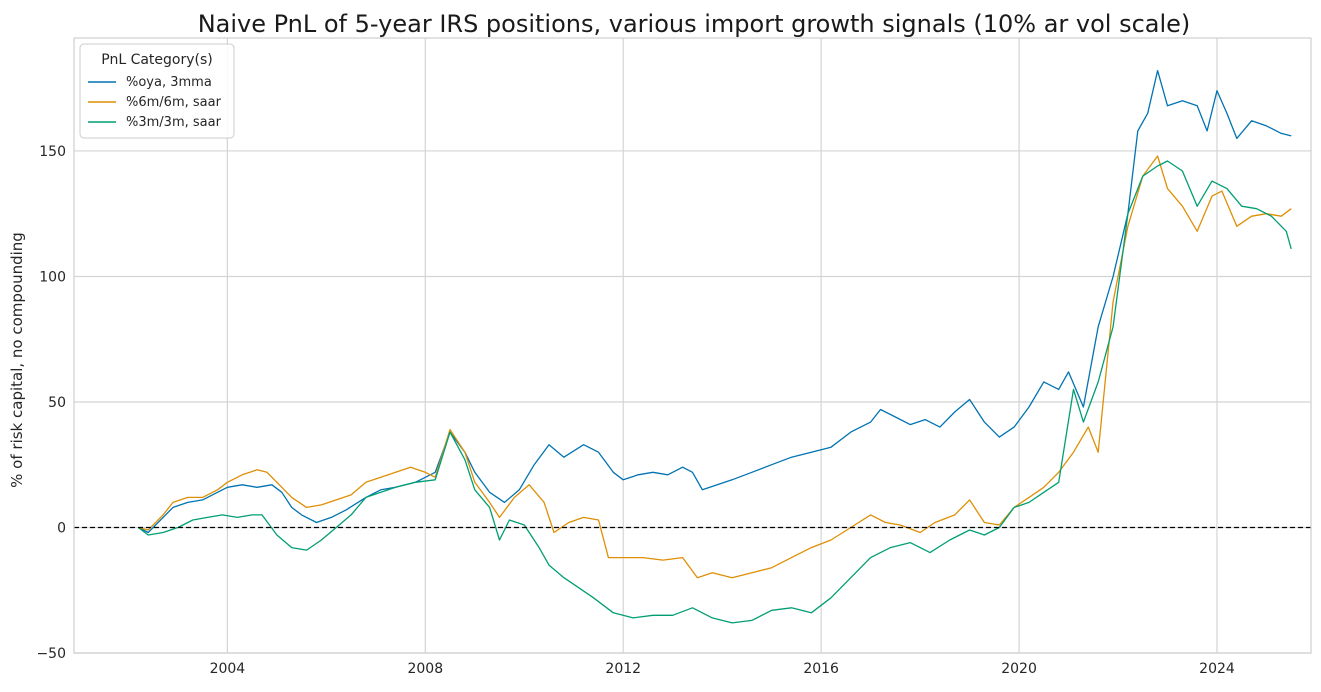 This screenshot has height=692, width=1321. Describe the element at coordinates (1019, 669) in the screenshot. I see `x-tick-label: 2020` at that location.